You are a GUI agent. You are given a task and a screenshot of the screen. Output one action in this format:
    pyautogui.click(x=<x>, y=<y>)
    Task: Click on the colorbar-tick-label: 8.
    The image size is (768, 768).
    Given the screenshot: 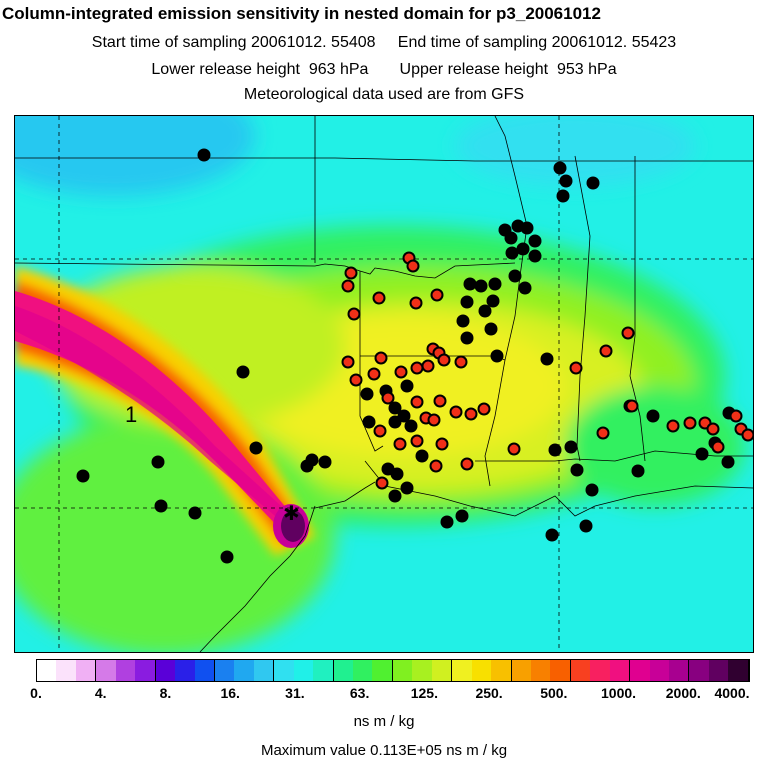 What is the action you would take?
    pyautogui.click(x=165, y=693)
    